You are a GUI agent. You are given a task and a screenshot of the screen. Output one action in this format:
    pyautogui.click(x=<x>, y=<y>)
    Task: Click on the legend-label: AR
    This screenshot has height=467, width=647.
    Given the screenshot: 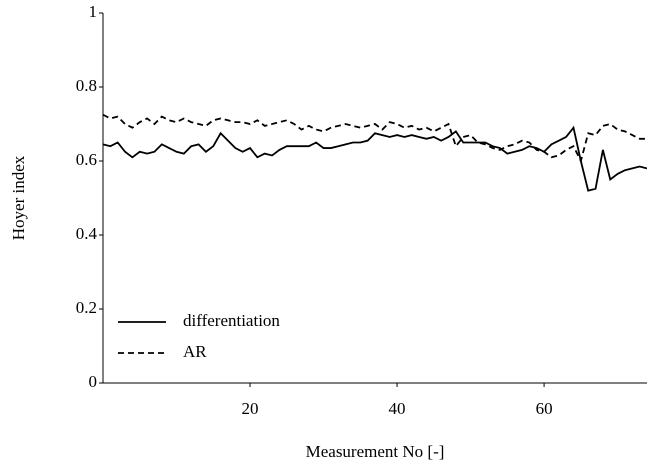 What is the action you would take?
    pyautogui.click(x=195, y=351)
    